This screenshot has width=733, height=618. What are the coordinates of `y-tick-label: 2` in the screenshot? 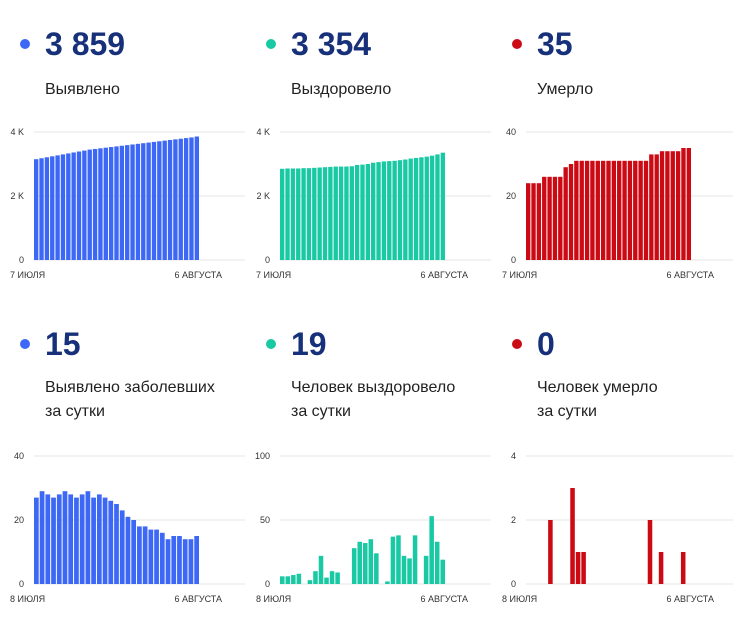 It's located at (513, 520).